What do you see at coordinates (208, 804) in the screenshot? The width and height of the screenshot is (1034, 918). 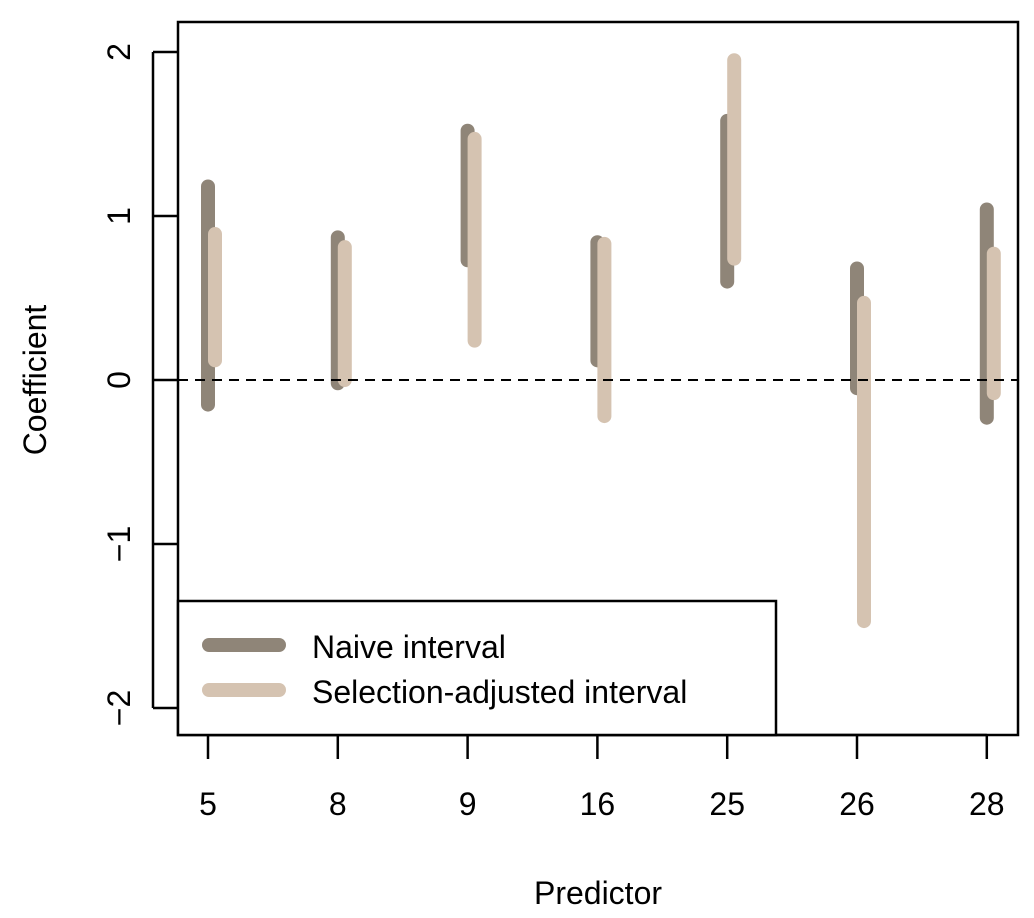 I see `x-tick-label: 5` at bounding box center [208, 804].